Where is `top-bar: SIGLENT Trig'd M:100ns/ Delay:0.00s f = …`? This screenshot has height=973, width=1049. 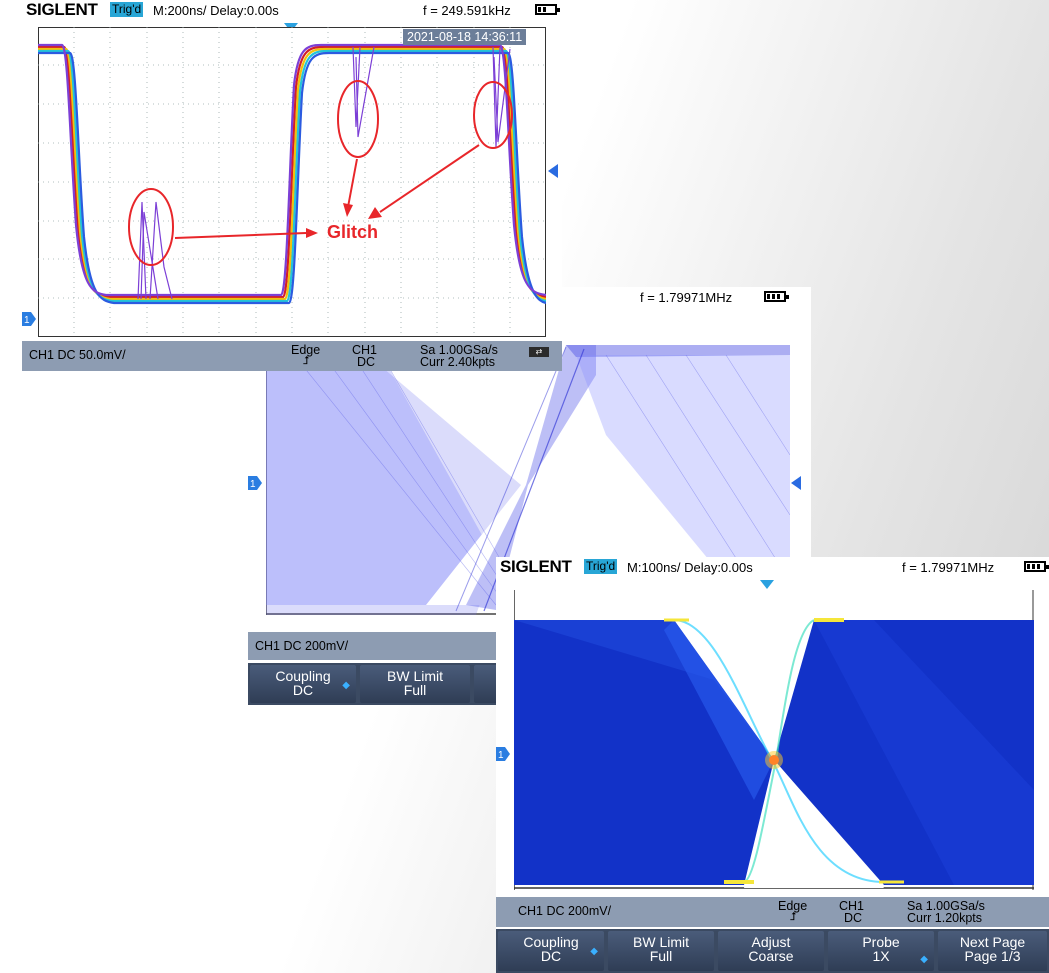 top-bar: SIGLENT Trig'd M:100ns/ Delay:0.00s f = … is located at coordinates (772, 567).